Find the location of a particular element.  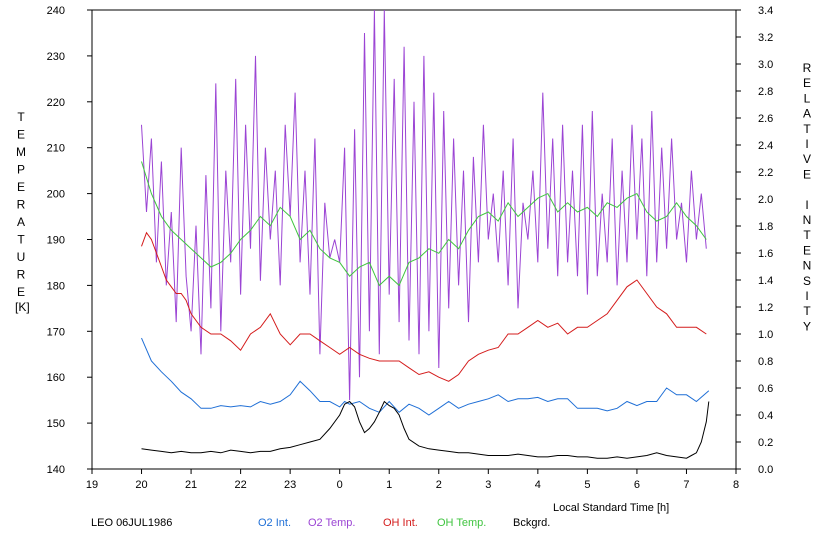

y-left-tick-label: 210 is located at coordinates (56, 149).